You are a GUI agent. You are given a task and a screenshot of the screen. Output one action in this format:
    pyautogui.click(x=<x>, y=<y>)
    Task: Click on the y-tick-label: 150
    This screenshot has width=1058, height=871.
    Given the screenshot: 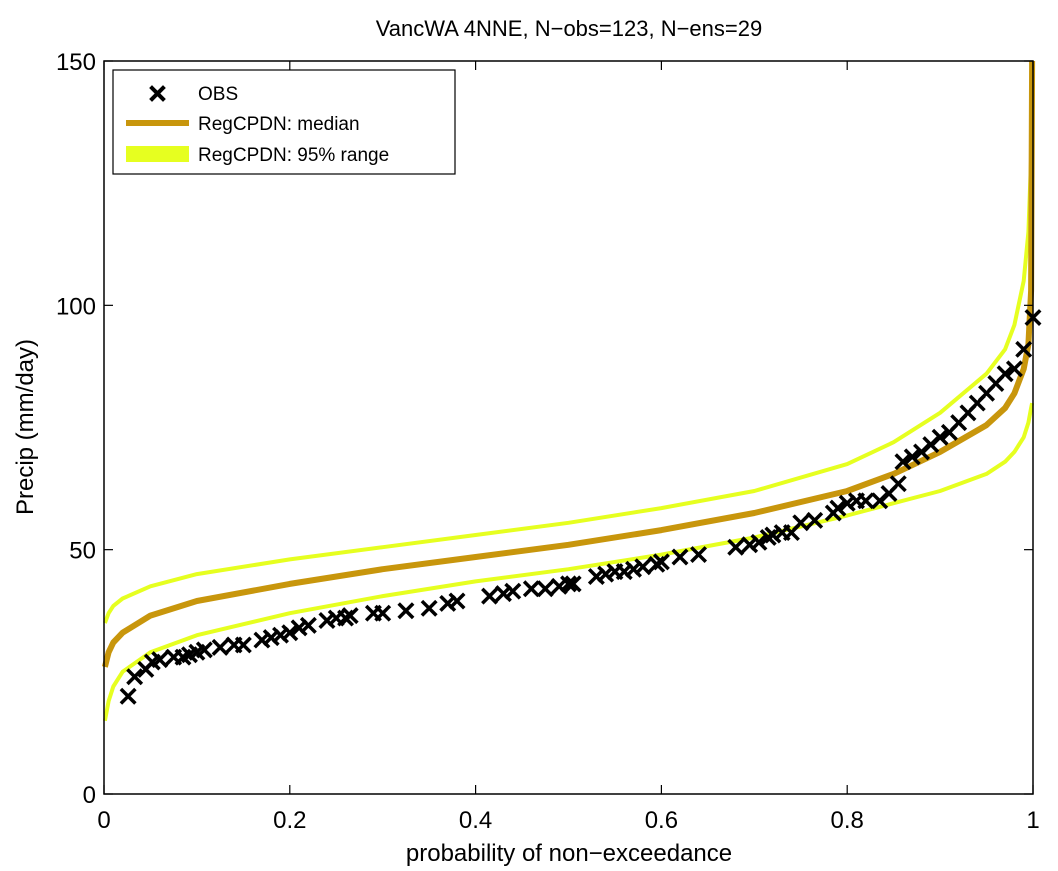 What is the action you would take?
    pyautogui.click(x=76, y=62)
    